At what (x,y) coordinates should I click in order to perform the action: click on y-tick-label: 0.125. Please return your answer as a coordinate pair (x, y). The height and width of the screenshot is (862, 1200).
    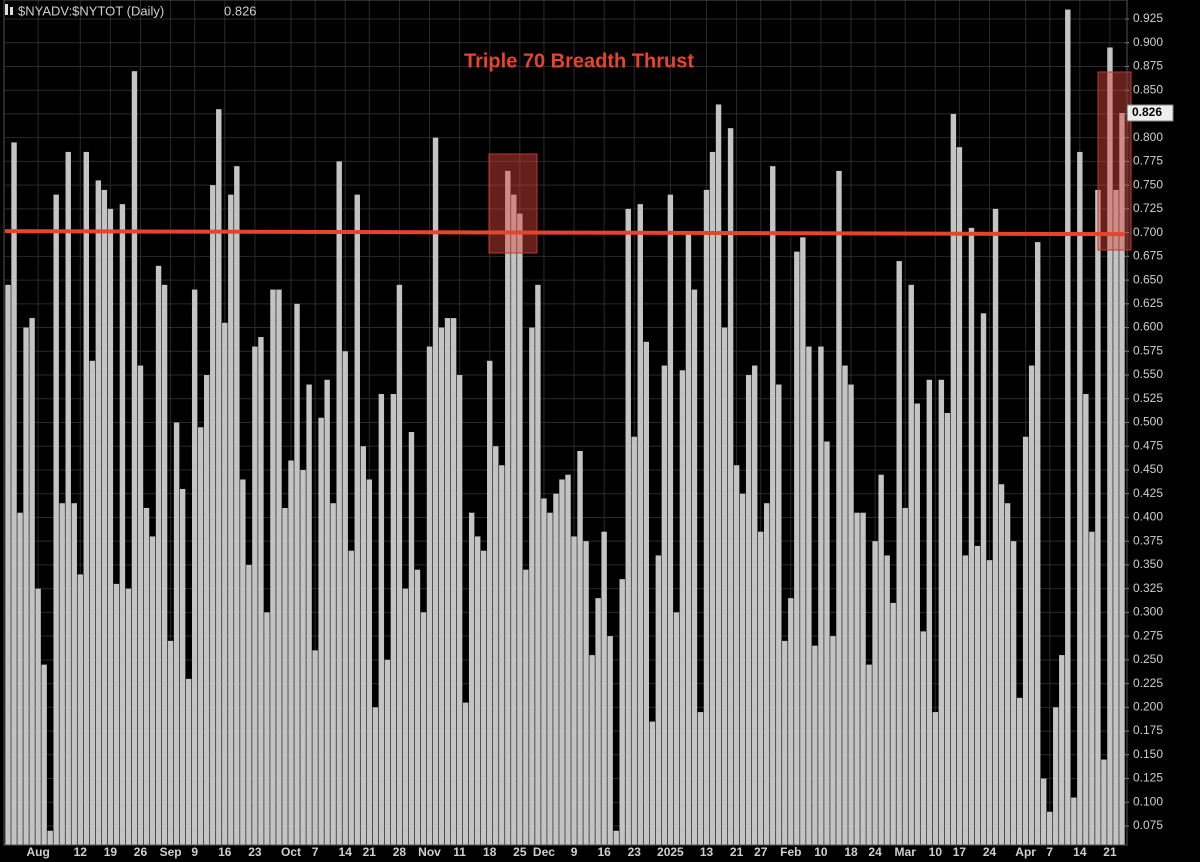
    Looking at the image, I should click on (1148, 778).